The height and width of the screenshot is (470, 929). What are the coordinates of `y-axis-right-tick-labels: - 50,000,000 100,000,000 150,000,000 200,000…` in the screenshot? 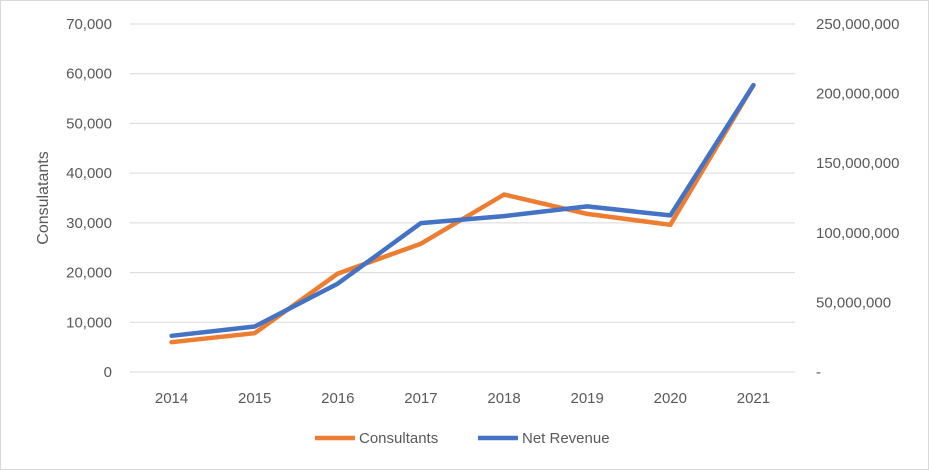 It's located at (857, 198).